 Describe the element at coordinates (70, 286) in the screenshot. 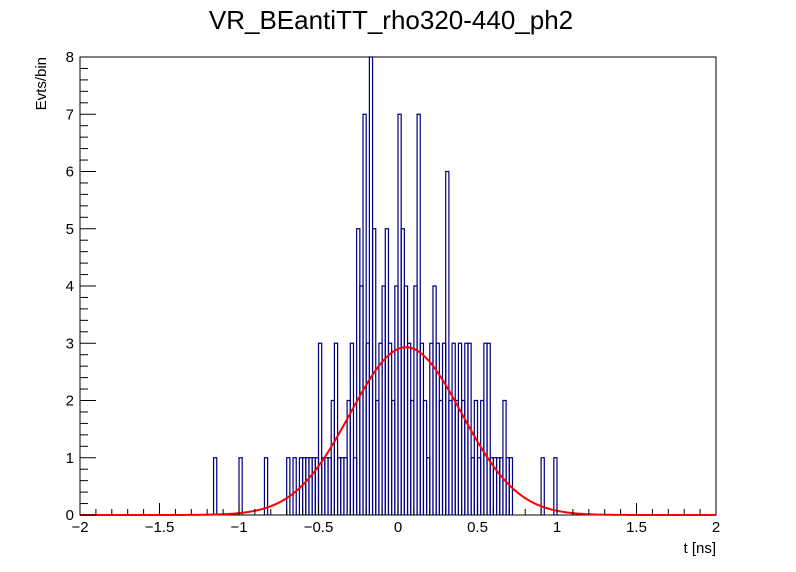

I see `y-tick-label: 4` at that location.